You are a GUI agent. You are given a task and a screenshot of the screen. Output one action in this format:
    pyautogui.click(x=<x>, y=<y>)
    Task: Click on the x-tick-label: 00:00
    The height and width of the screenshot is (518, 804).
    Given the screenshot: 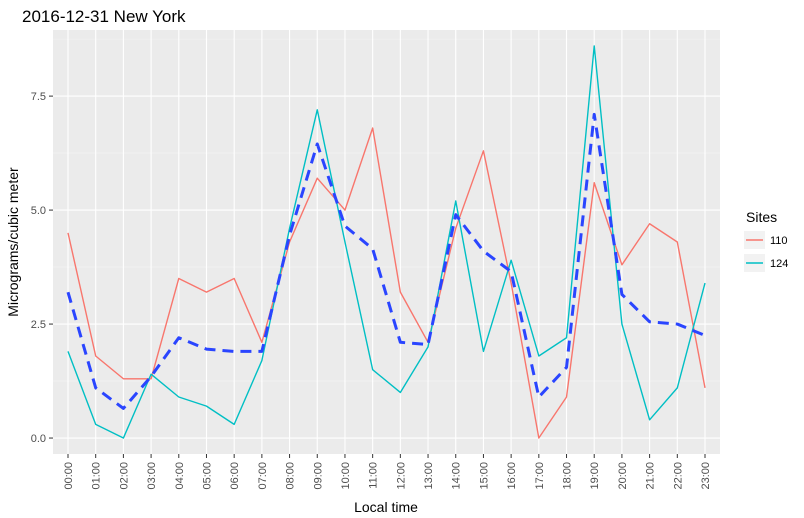 What is the action you would take?
    pyautogui.click(x=69, y=476)
    